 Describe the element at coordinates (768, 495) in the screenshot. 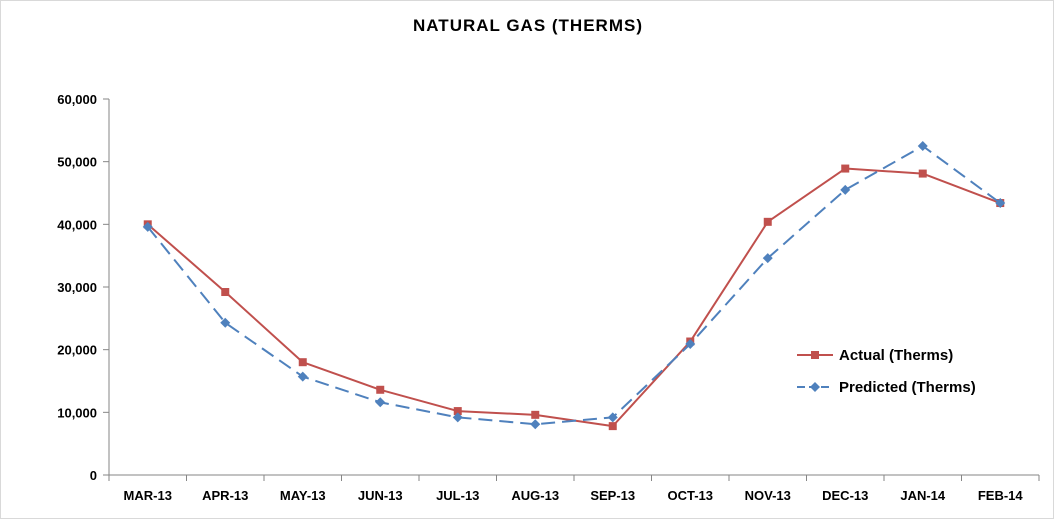

I see `x-tick-label: NOV-13` at that location.